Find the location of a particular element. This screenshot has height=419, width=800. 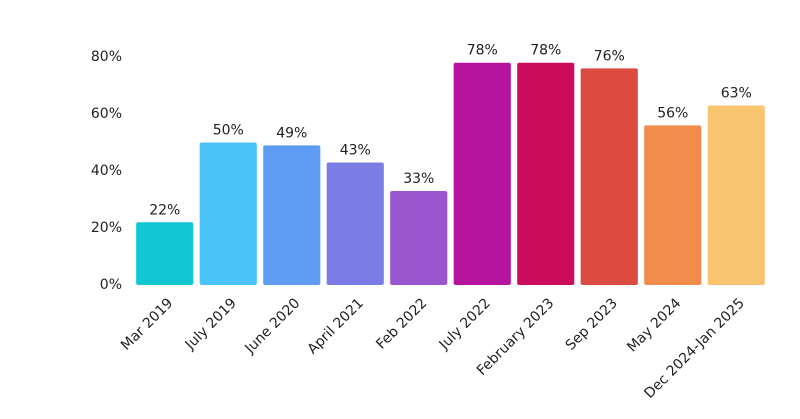

x-tick-label: April 2021 is located at coordinates (336, 326).